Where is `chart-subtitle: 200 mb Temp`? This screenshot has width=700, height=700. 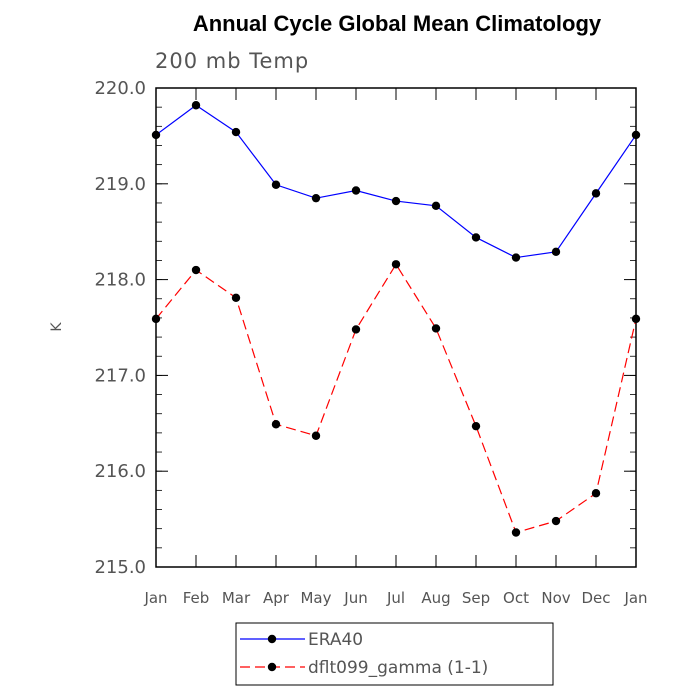
chart-subtitle: 200 mb Temp is located at coordinates (232, 61).